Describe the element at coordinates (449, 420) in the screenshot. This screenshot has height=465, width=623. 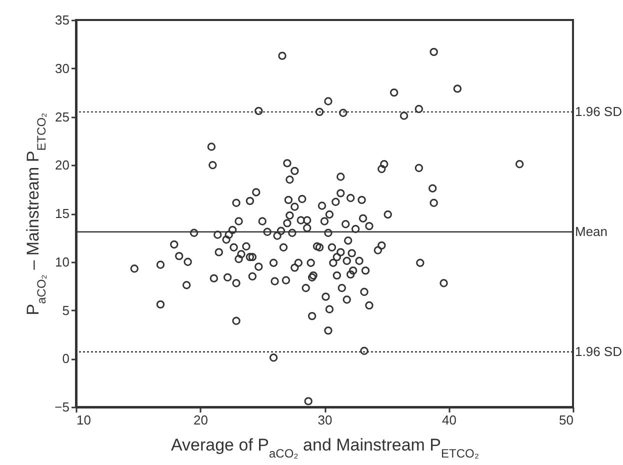
I see `x-tick-label: 40` at that location.